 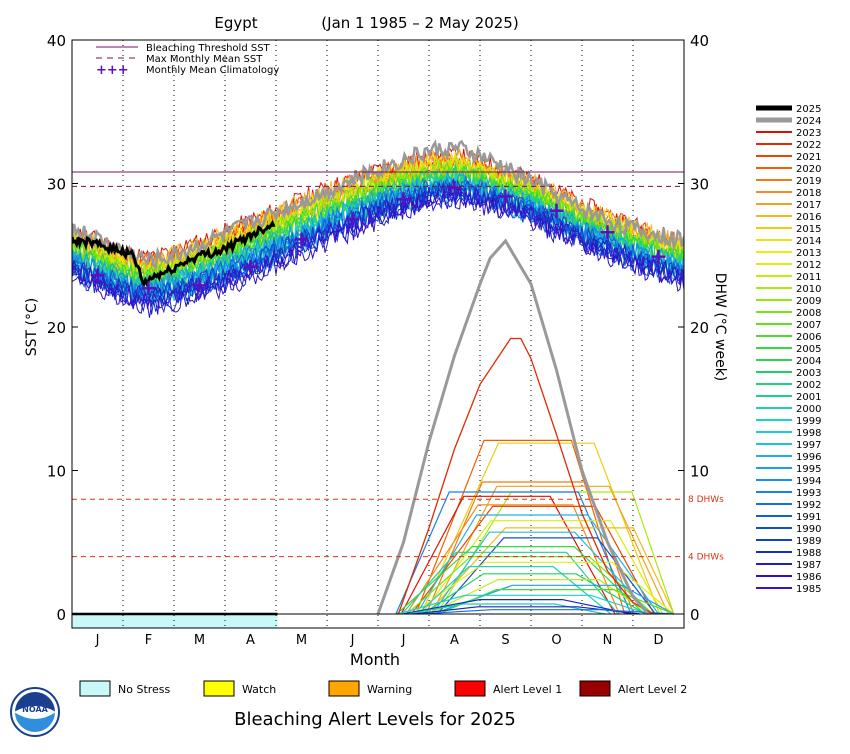 What do you see at coordinates (148, 640) in the screenshot?
I see `x-tick-label: F` at bounding box center [148, 640].